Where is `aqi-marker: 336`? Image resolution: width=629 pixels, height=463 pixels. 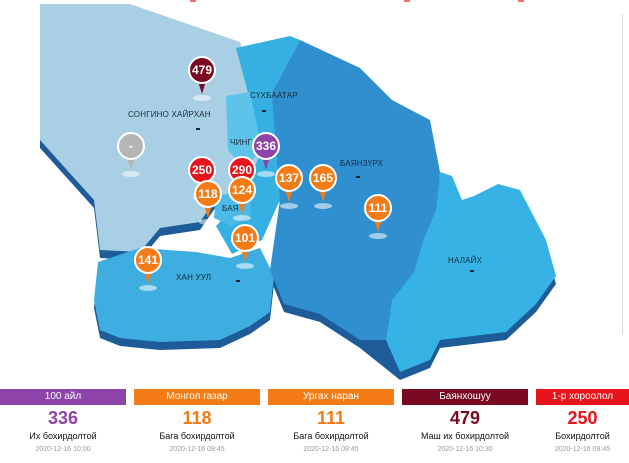 aqi-marker: 336 is located at coordinates (266, 154).